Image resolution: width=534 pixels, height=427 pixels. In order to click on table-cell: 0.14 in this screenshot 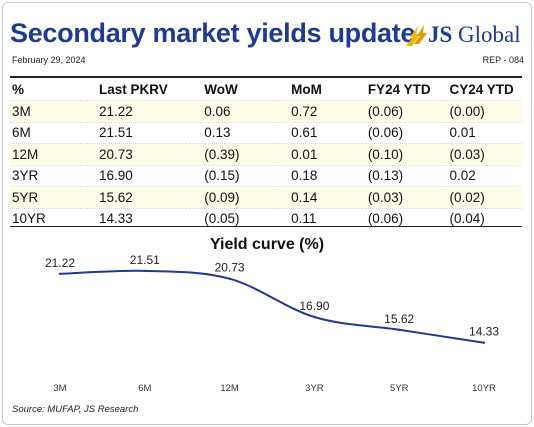, I will do `click(320, 197)`.